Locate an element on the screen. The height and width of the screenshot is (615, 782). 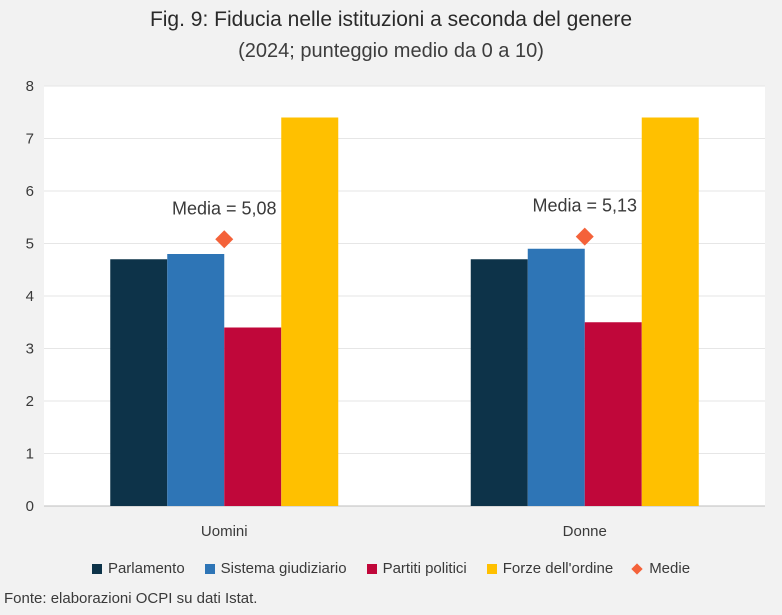
bar-partiti-politici-donne is located at coordinates (613, 414).